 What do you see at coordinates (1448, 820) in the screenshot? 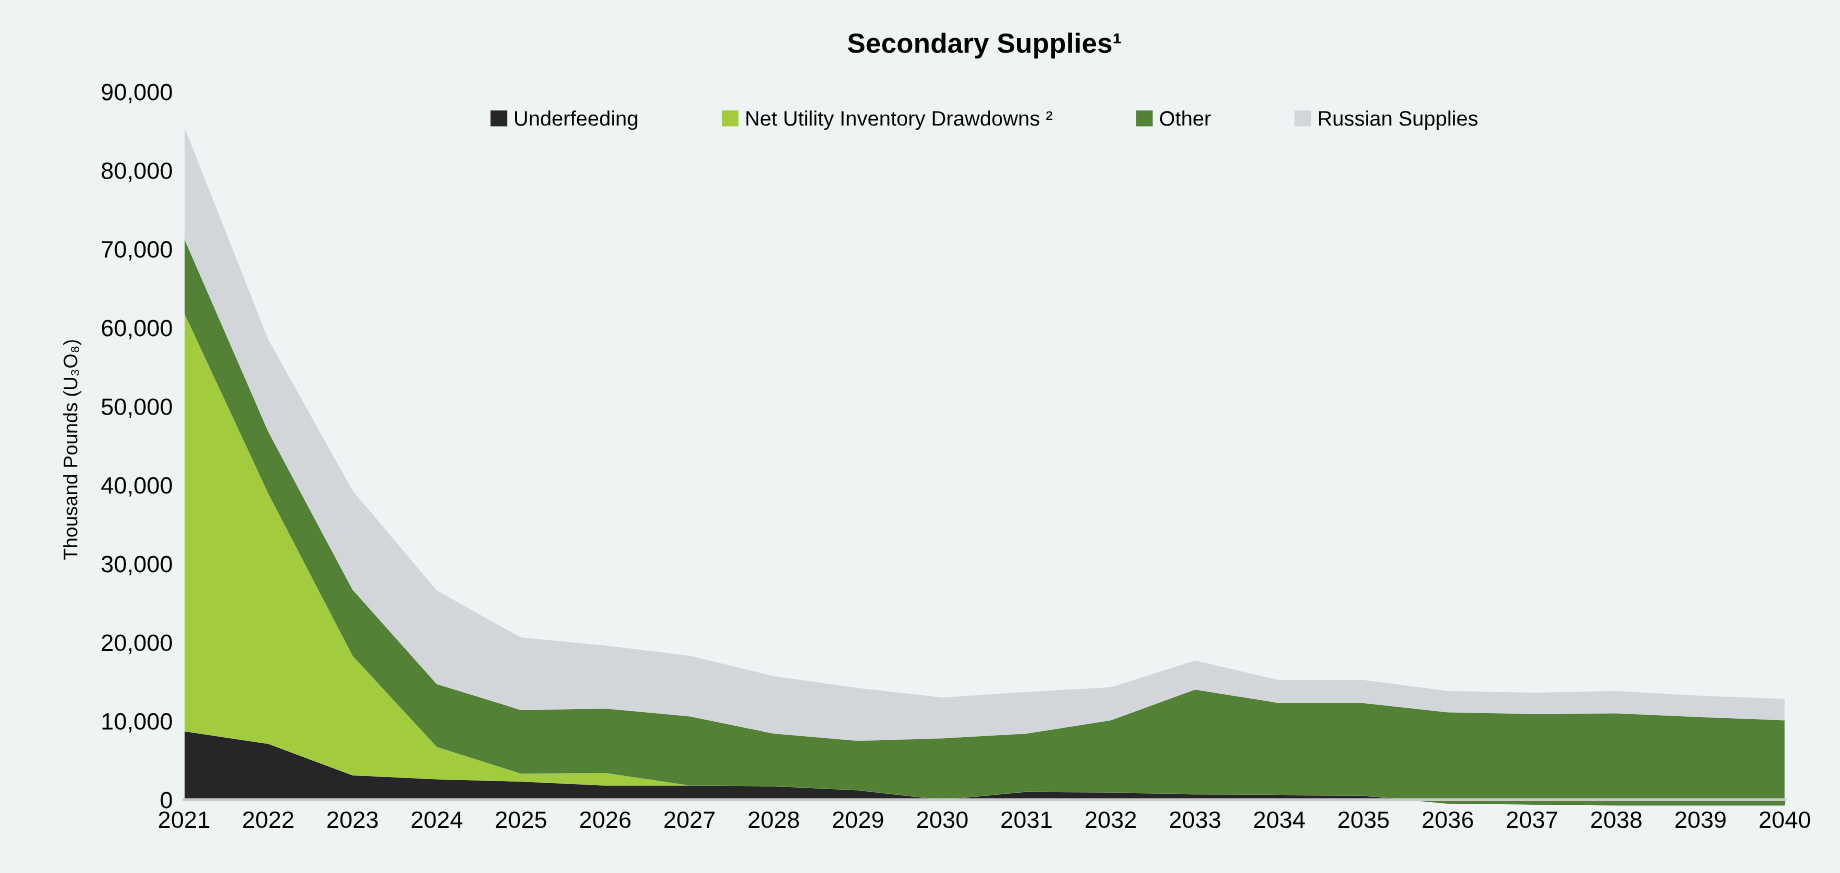
I see `x-tick-label: 2036` at bounding box center [1448, 820].